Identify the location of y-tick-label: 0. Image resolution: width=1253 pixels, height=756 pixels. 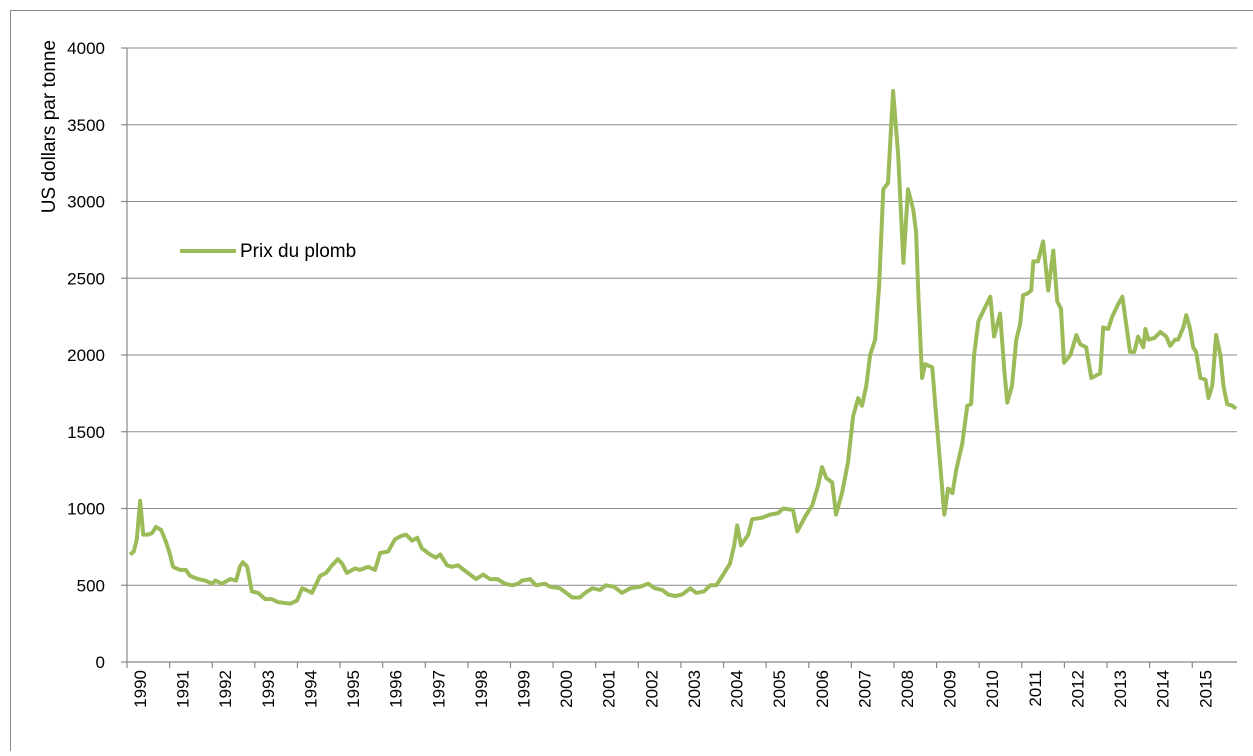
(100, 662).